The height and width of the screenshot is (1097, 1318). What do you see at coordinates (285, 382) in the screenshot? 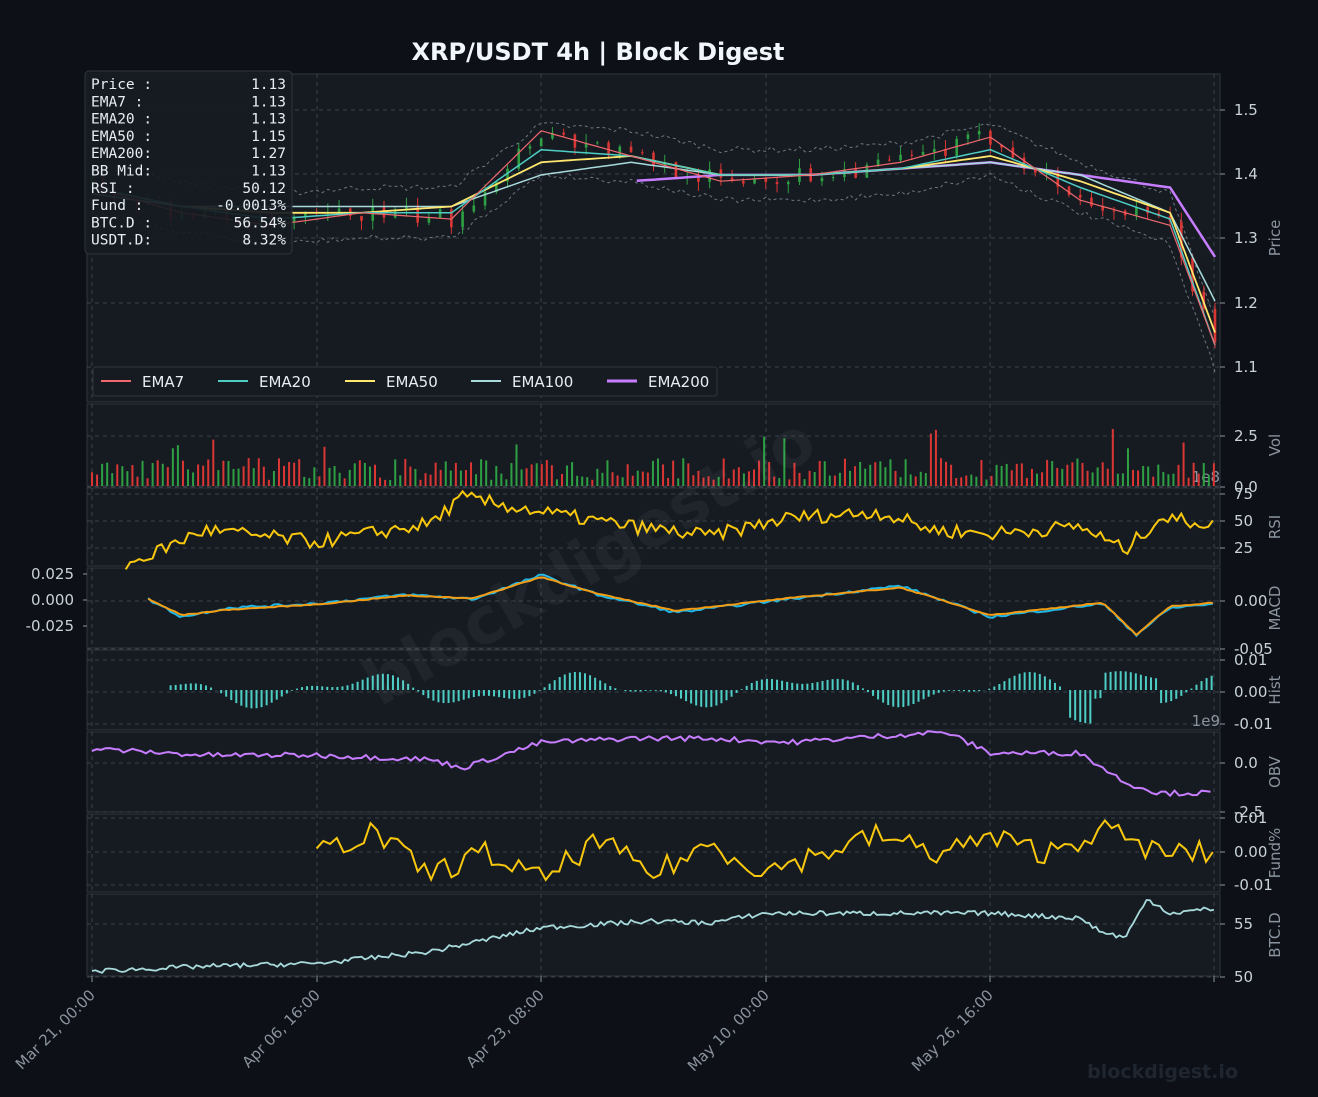
I see `legend-label: EMA20` at bounding box center [285, 382].